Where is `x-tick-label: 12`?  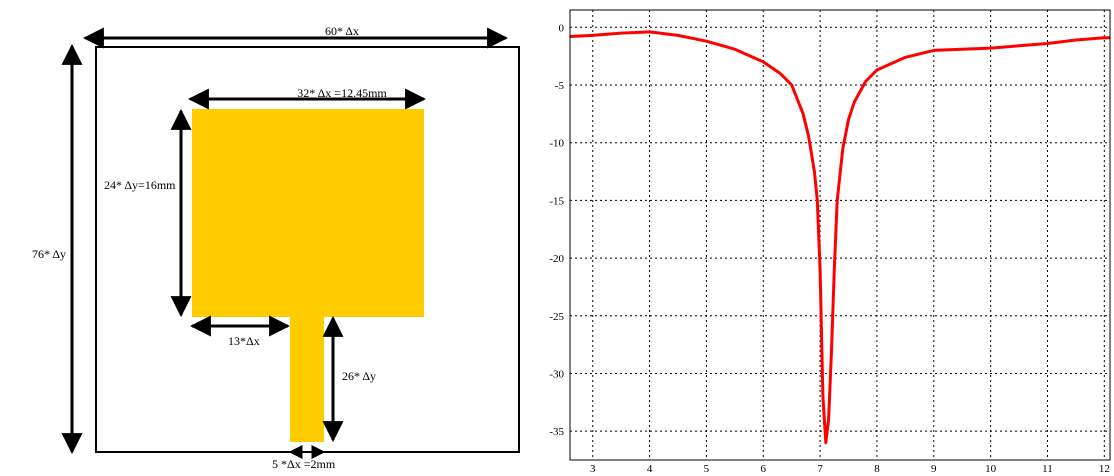
x-tick-label: 12 is located at coordinates (1104, 469).